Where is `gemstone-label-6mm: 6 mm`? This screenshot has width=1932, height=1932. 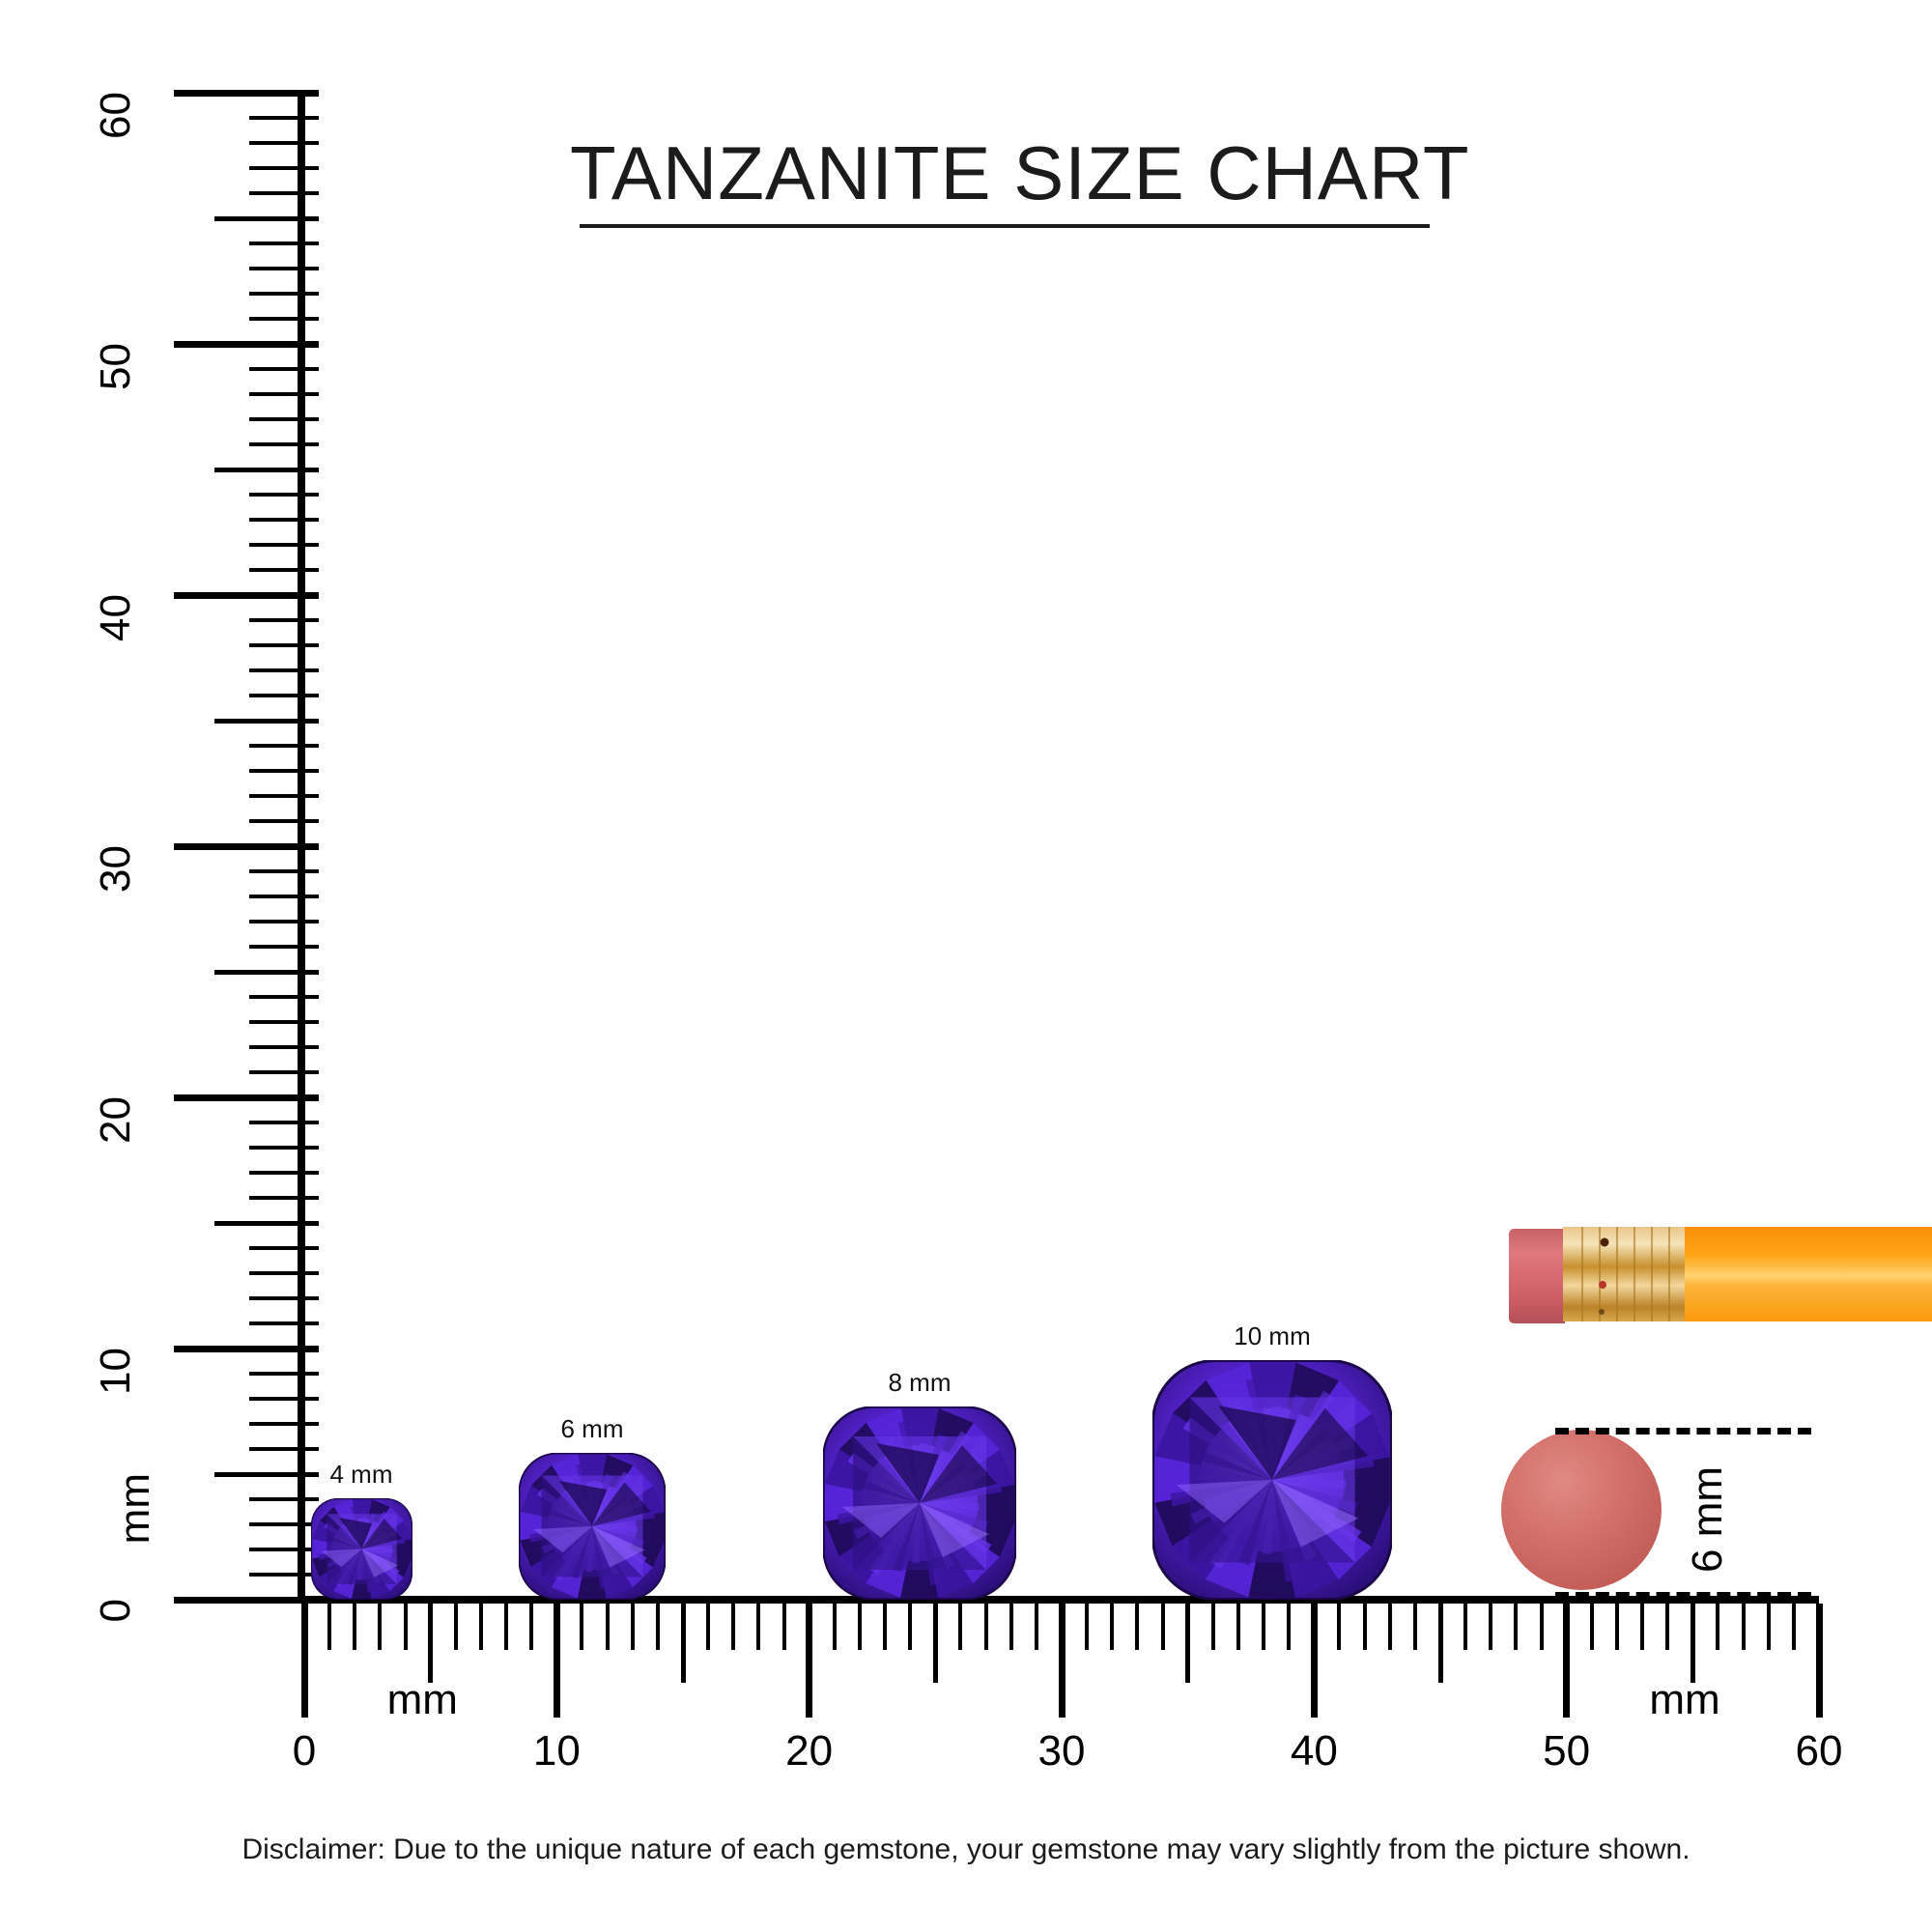 gemstone-label-6mm: 6 mm is located at coordinates (592, 1428).